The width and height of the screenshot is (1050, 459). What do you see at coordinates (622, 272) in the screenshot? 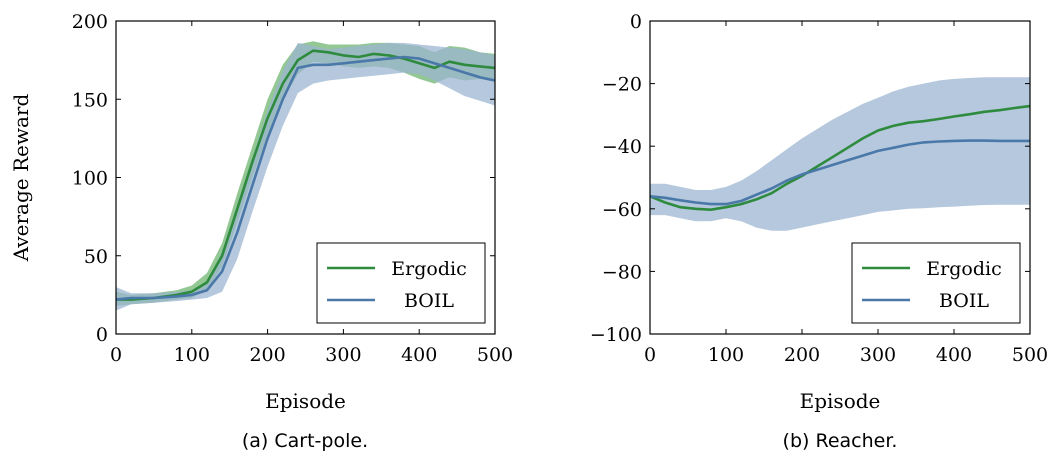
I see `y-tick-label: −80` at bounding box center [622, 272].